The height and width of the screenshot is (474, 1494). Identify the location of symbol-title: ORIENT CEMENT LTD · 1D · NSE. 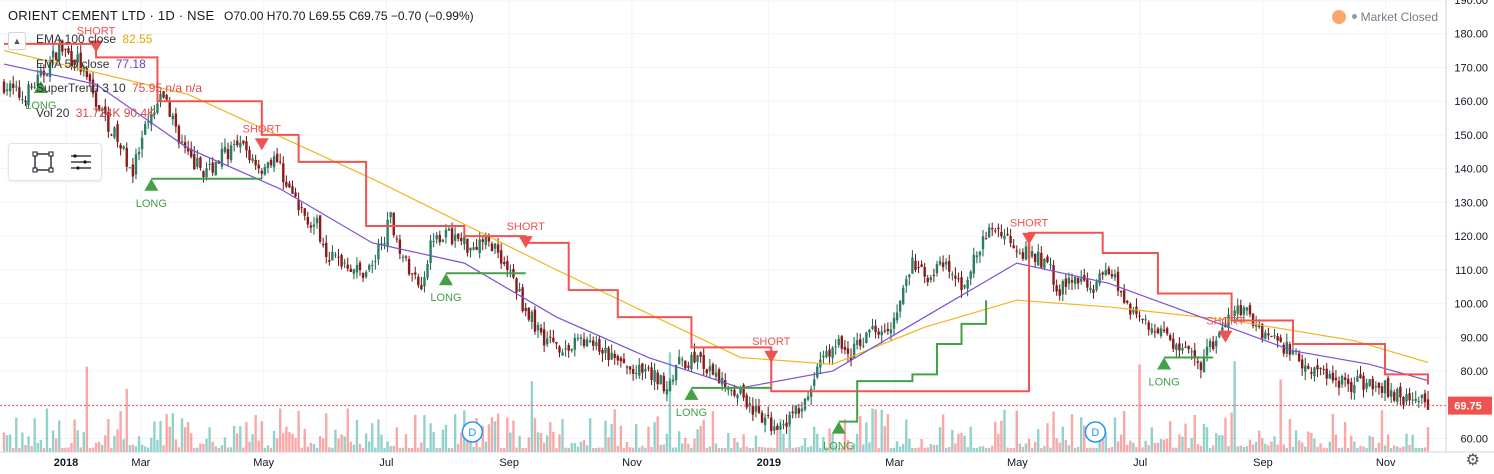
(111, 15).